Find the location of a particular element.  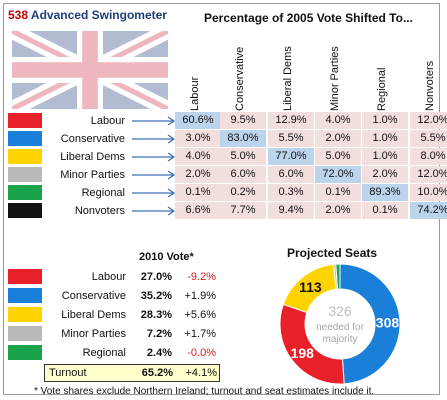

shift-cell: 6.6% is located at coordinates (198, 210).